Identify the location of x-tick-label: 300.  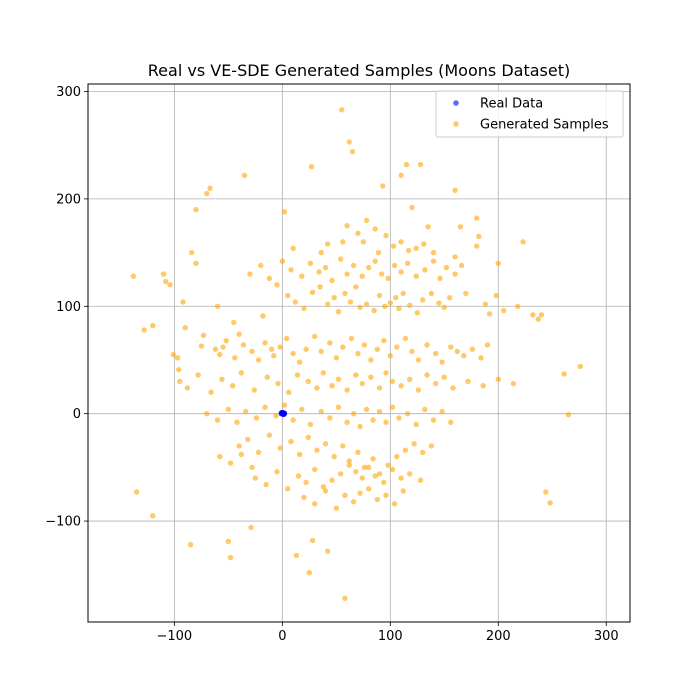
(606, 636).